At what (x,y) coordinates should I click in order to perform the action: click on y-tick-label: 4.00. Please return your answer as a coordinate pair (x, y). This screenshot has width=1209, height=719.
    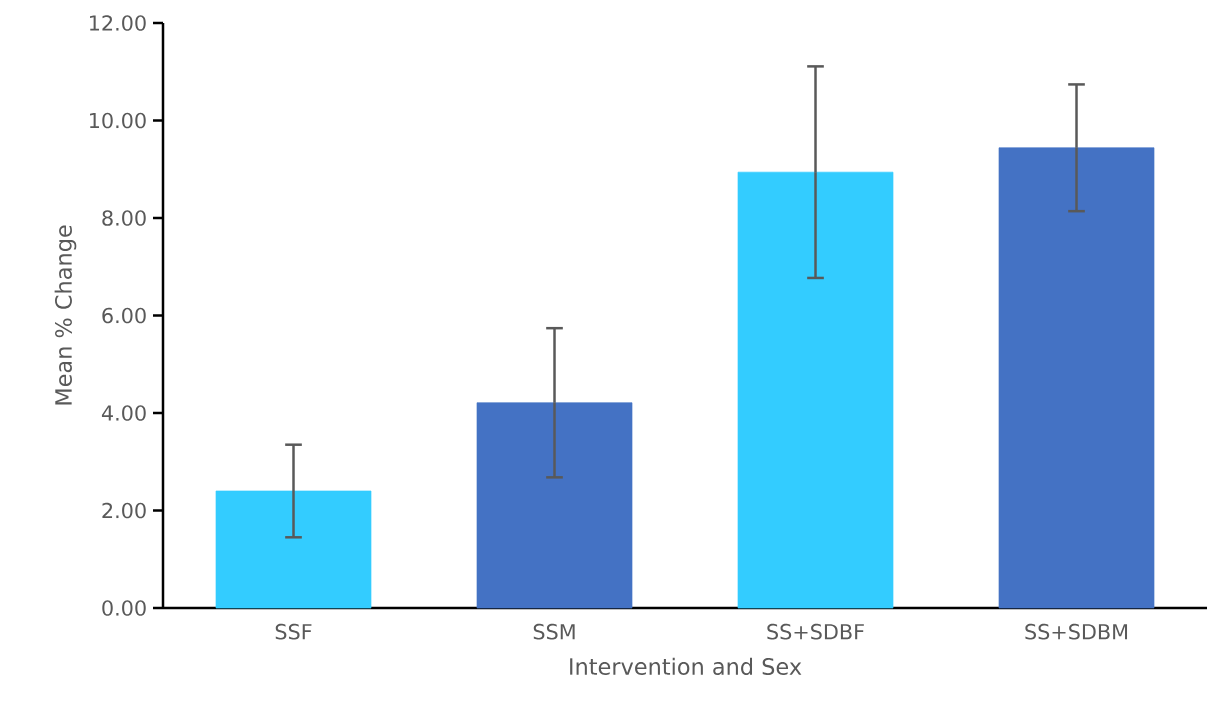
    Looking at the image, I should click on (123, 413).